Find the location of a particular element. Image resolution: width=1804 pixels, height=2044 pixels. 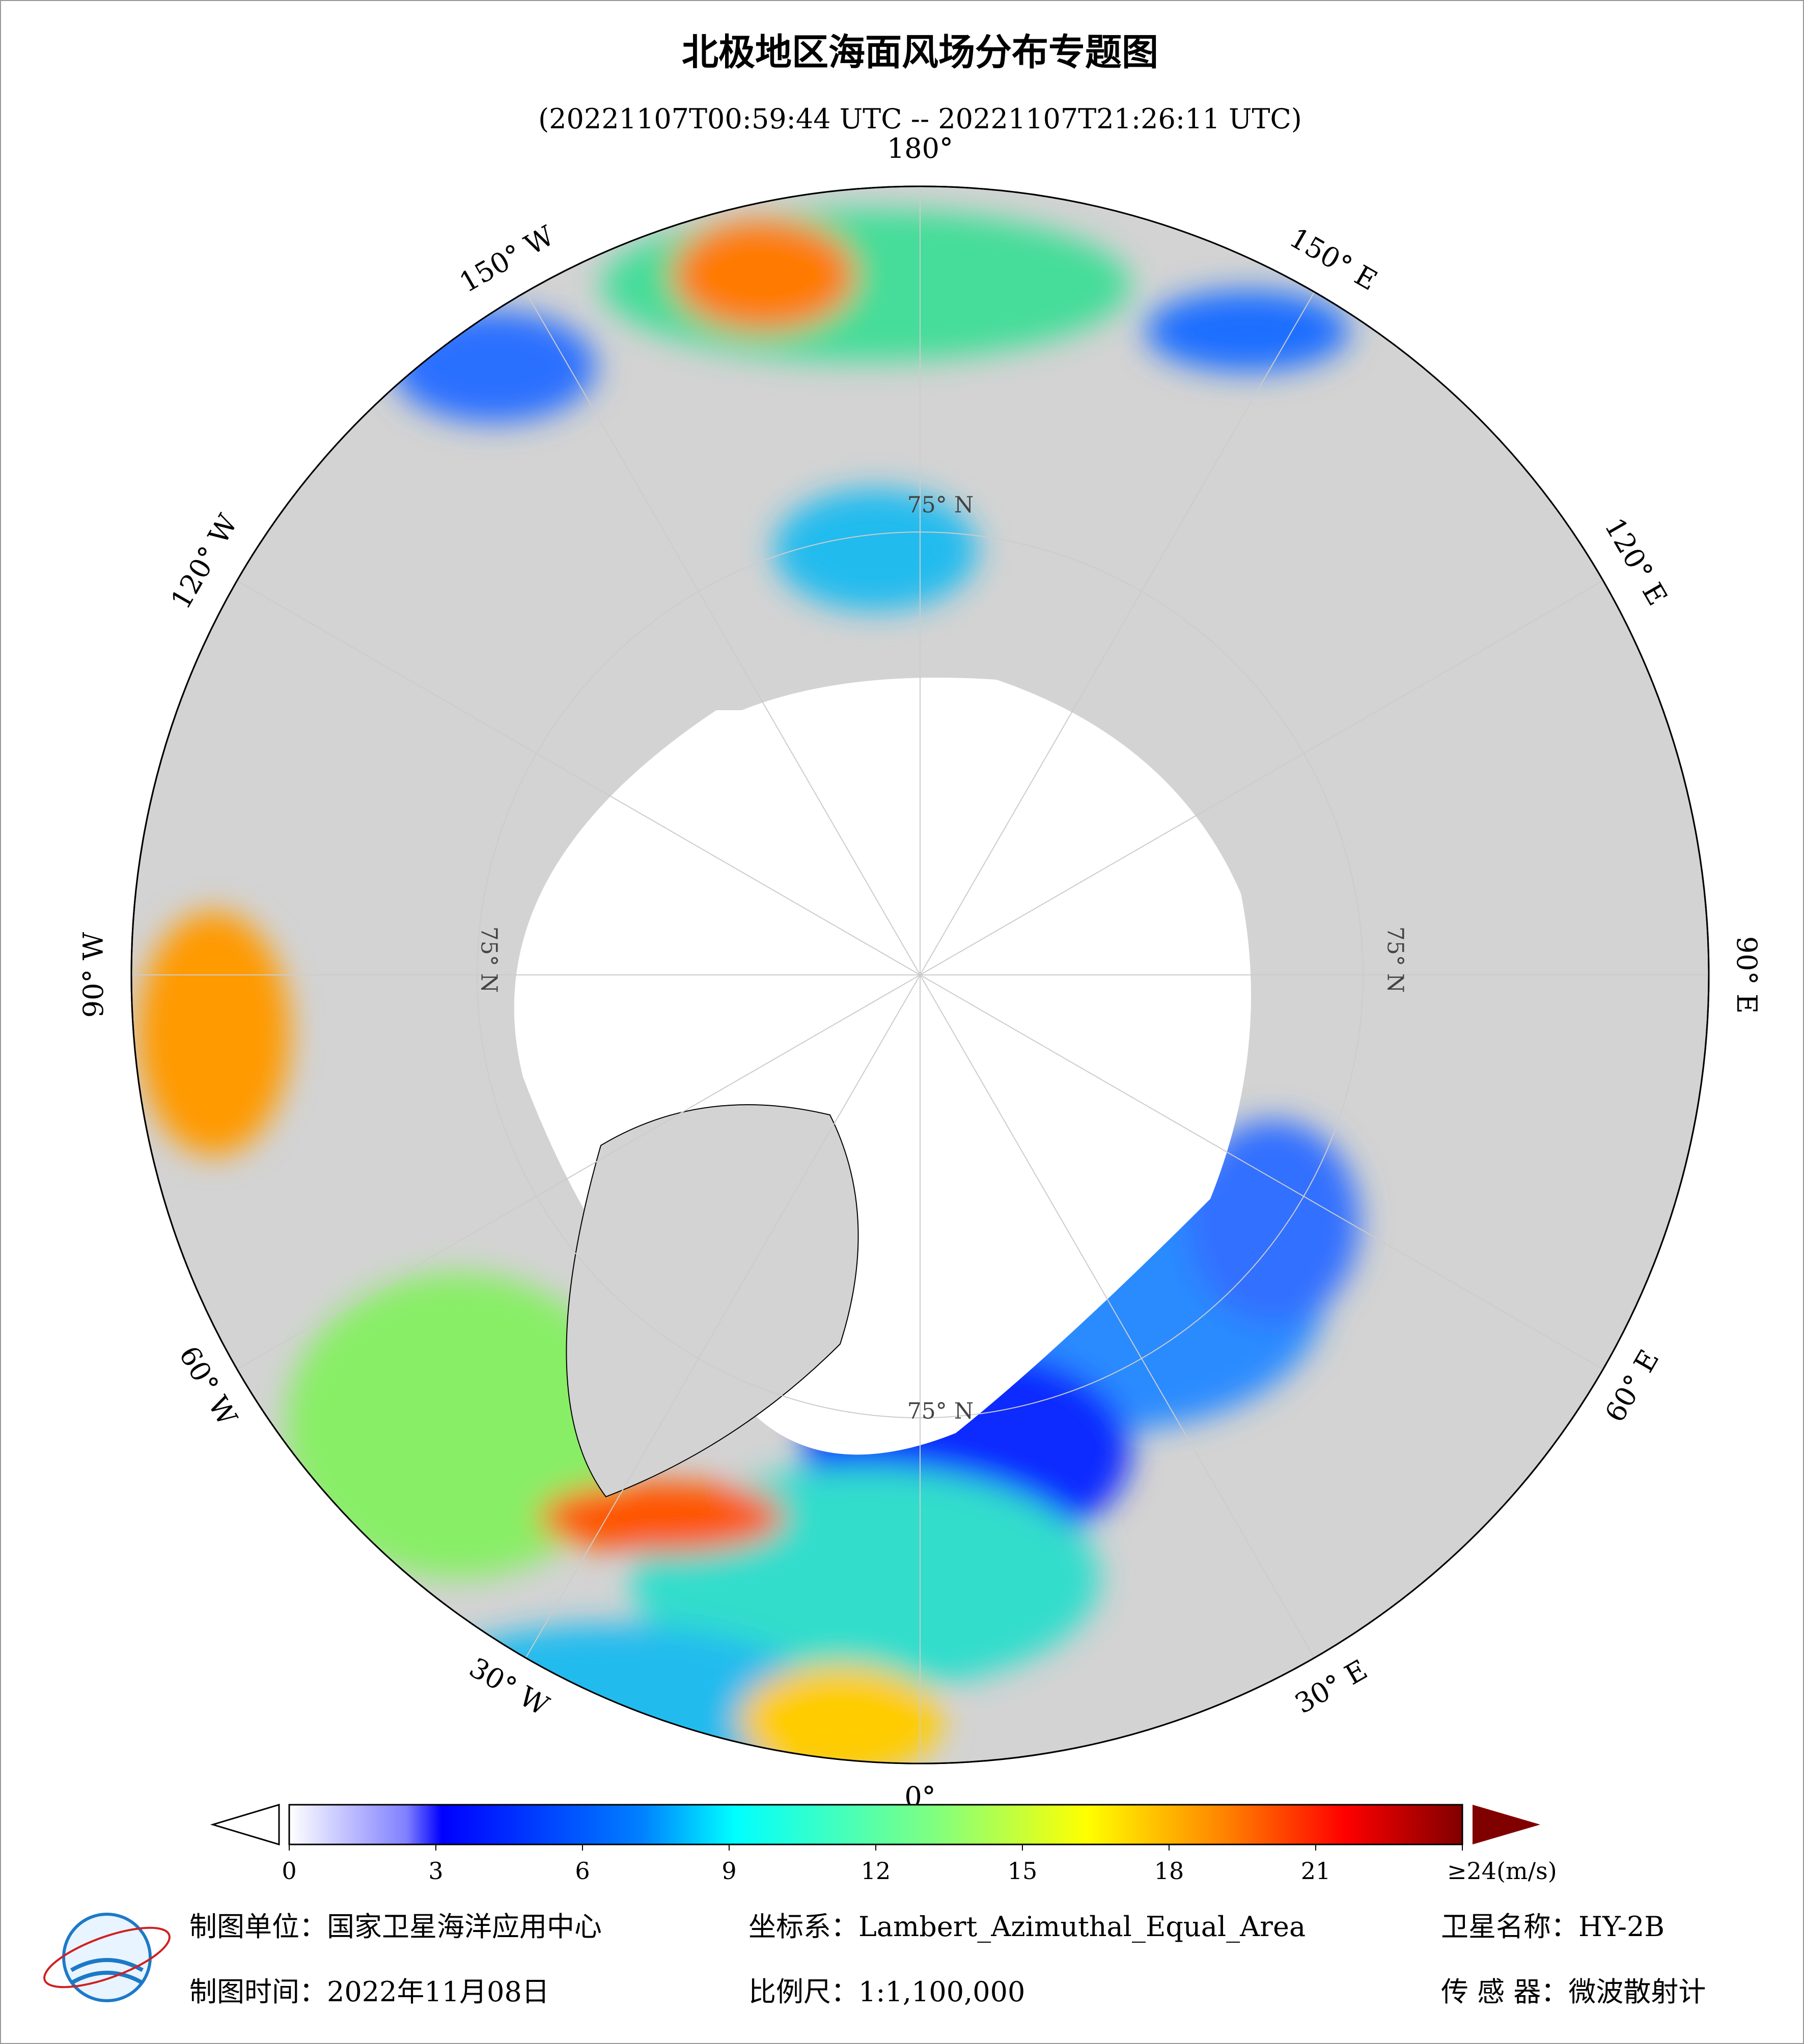

longitude-label: 180° is located at coordinates (920, 148).